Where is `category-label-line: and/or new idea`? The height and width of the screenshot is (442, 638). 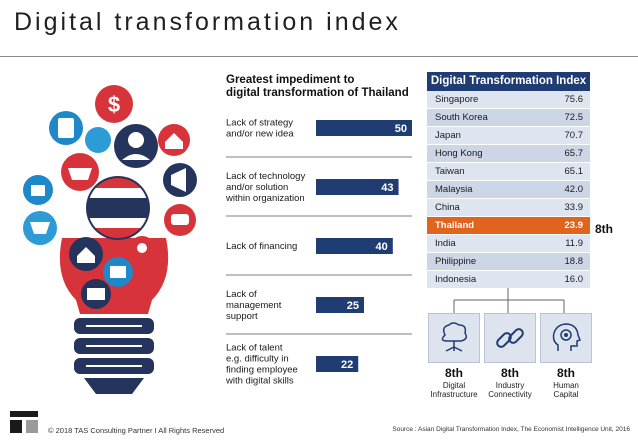
category-label-line: and/or new idea is located at coordinates (260, 134).